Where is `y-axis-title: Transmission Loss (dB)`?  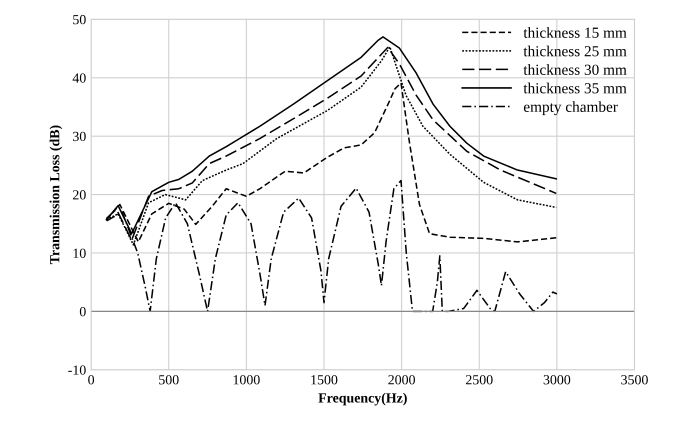 y-axis-title: Transmission Loss (dB) is located at coordinates (56, 194).